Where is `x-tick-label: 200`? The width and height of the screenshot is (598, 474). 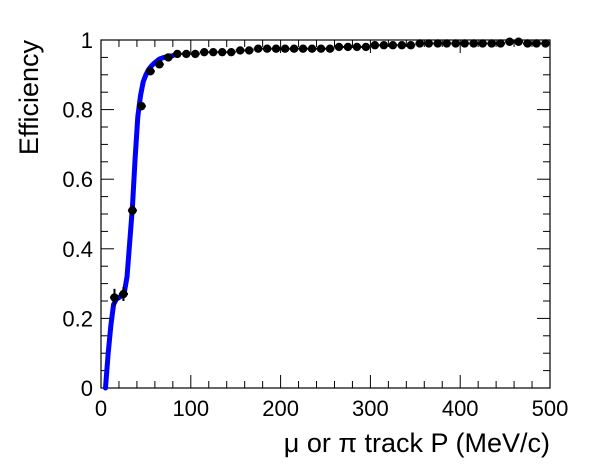
x-tick-label: 200 is located at coordinates (280, 408).